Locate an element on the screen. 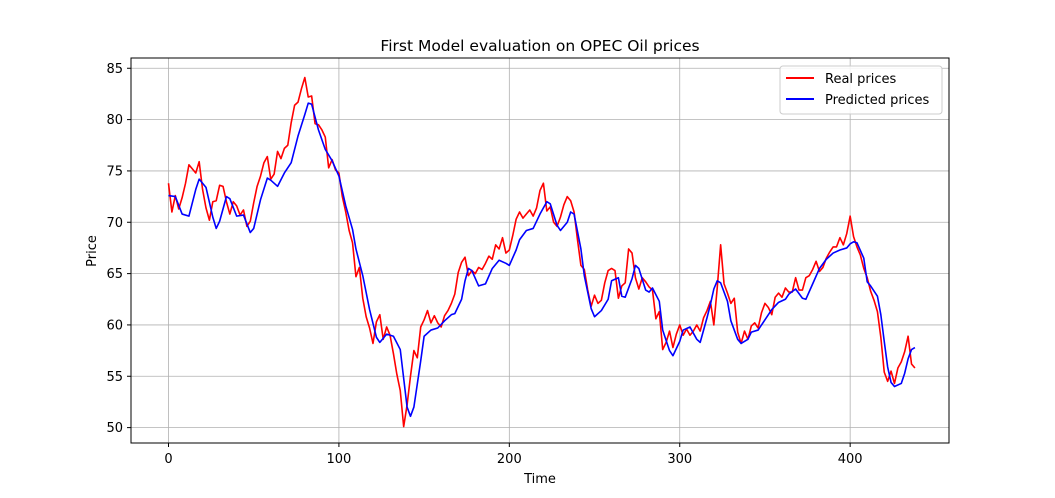  x-tick-label: 100 is located at coordinates (338, 459).